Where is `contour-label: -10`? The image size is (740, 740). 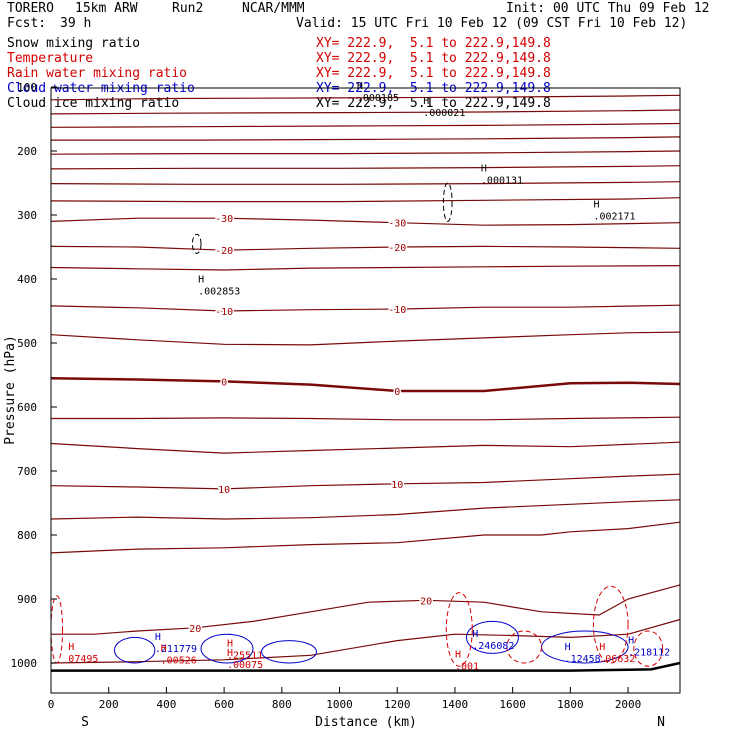 contour-label: -10 is located at coordinates (397, 310).